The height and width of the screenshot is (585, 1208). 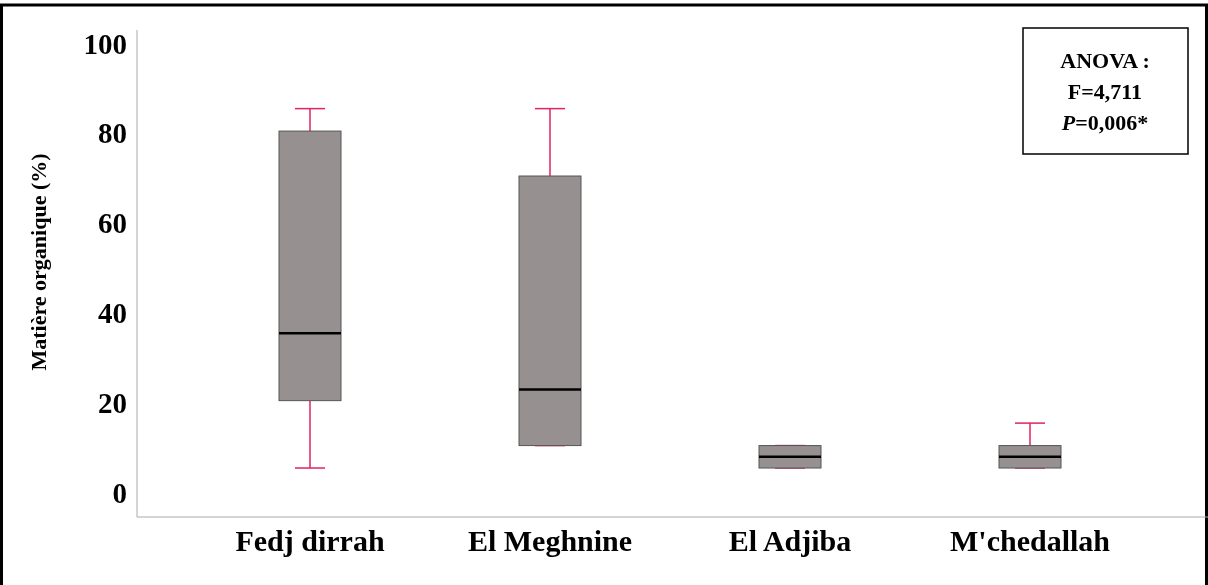 I want to click on y-tick-label: 80, so click(x=112, y=133).